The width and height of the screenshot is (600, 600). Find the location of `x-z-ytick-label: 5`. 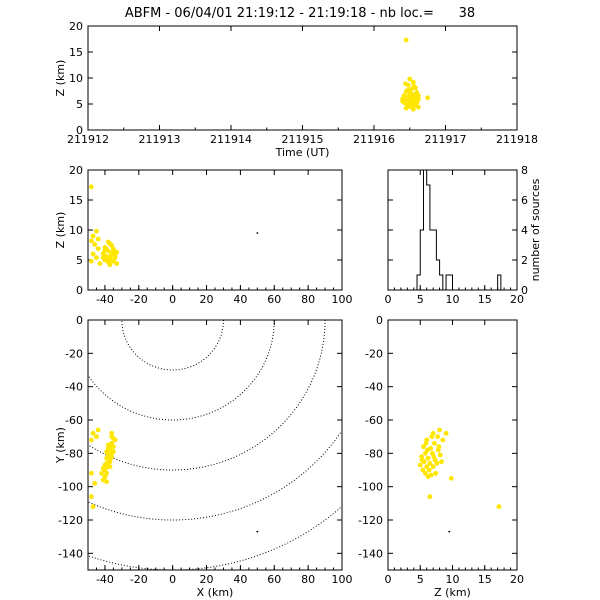

x-z-ytick-label: 5 is located at coordinates (79, 260).